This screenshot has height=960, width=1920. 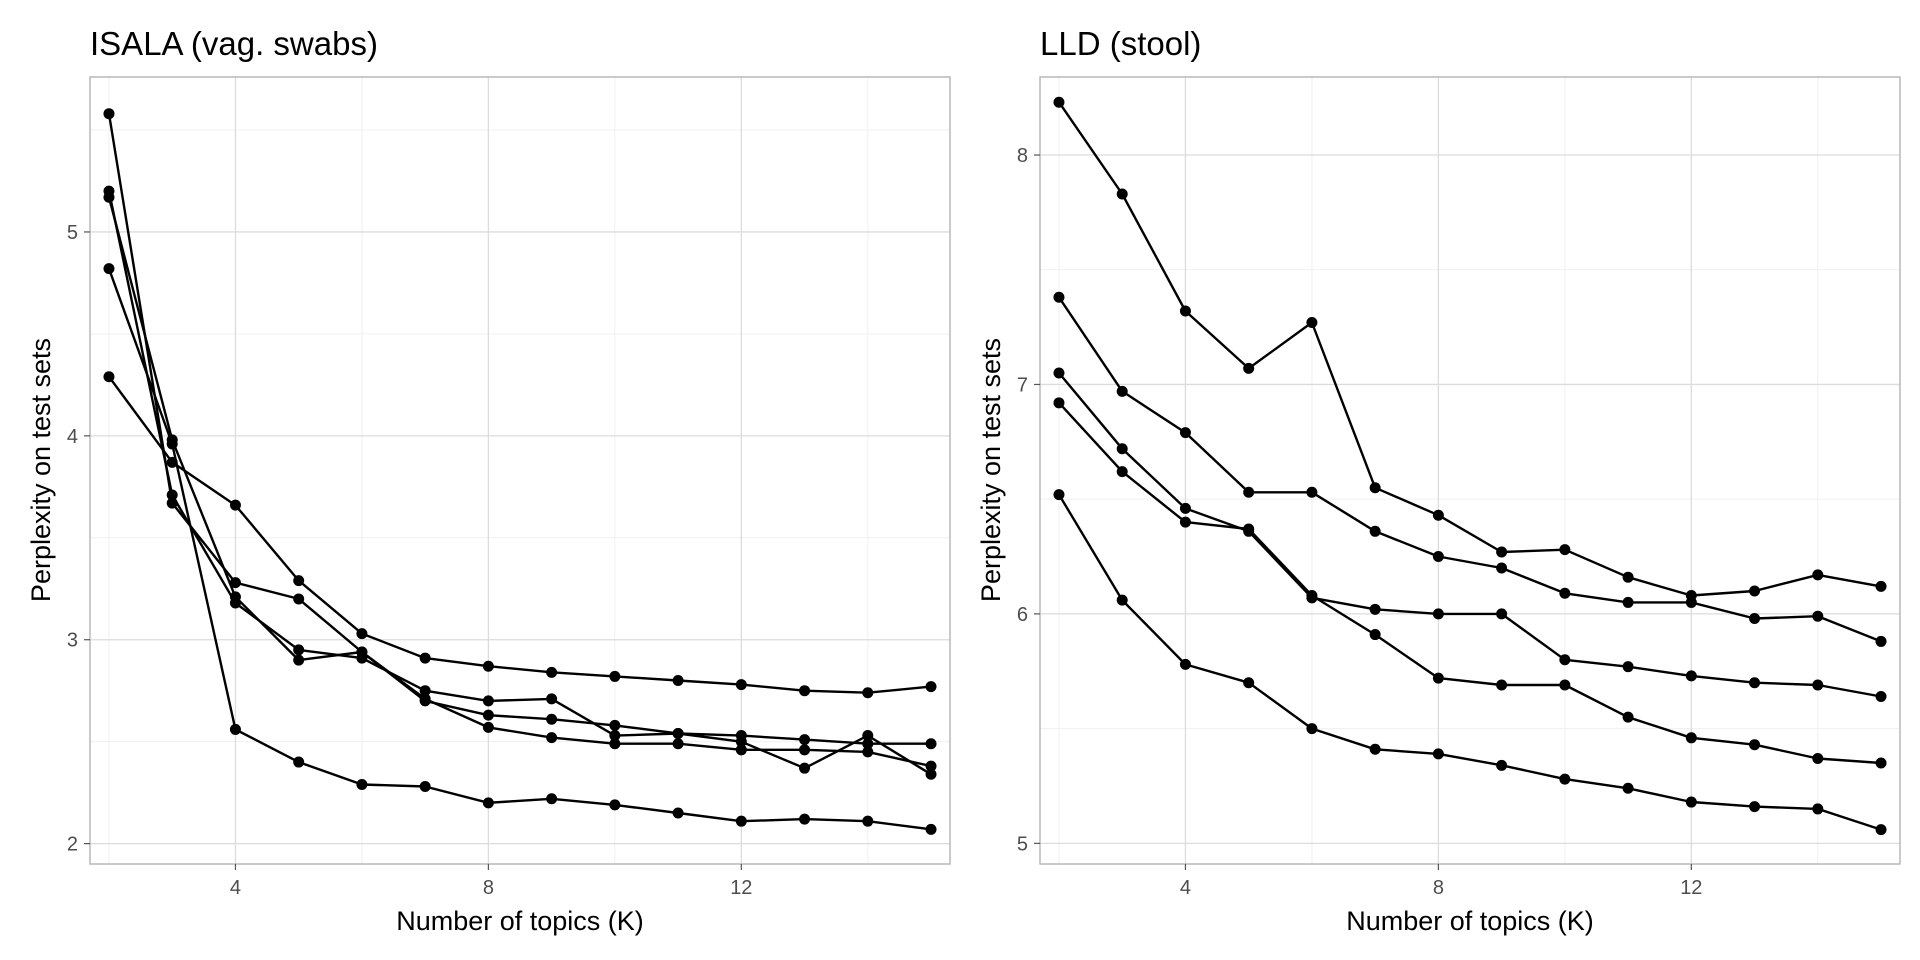 What do you see at coordinates (72, 845) in the screenshot?
I see `y-tick-label: 2` at bounding box center [72, 845].